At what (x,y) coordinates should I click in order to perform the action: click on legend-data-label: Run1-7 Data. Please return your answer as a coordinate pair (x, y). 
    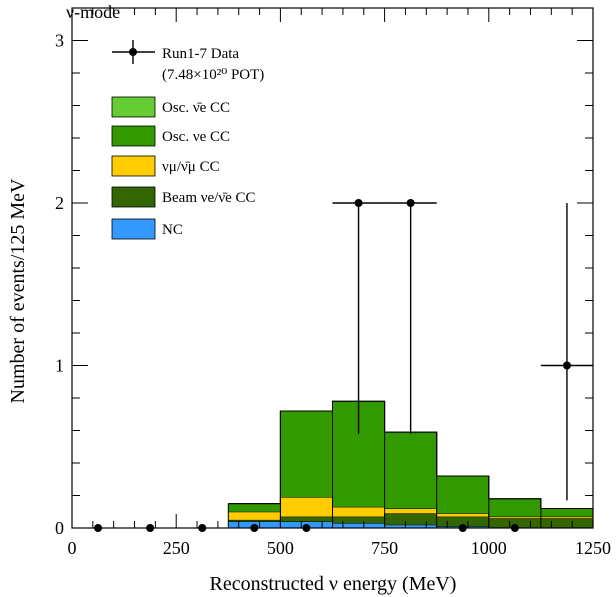
    Looking at the image, I should click on (200, 54).